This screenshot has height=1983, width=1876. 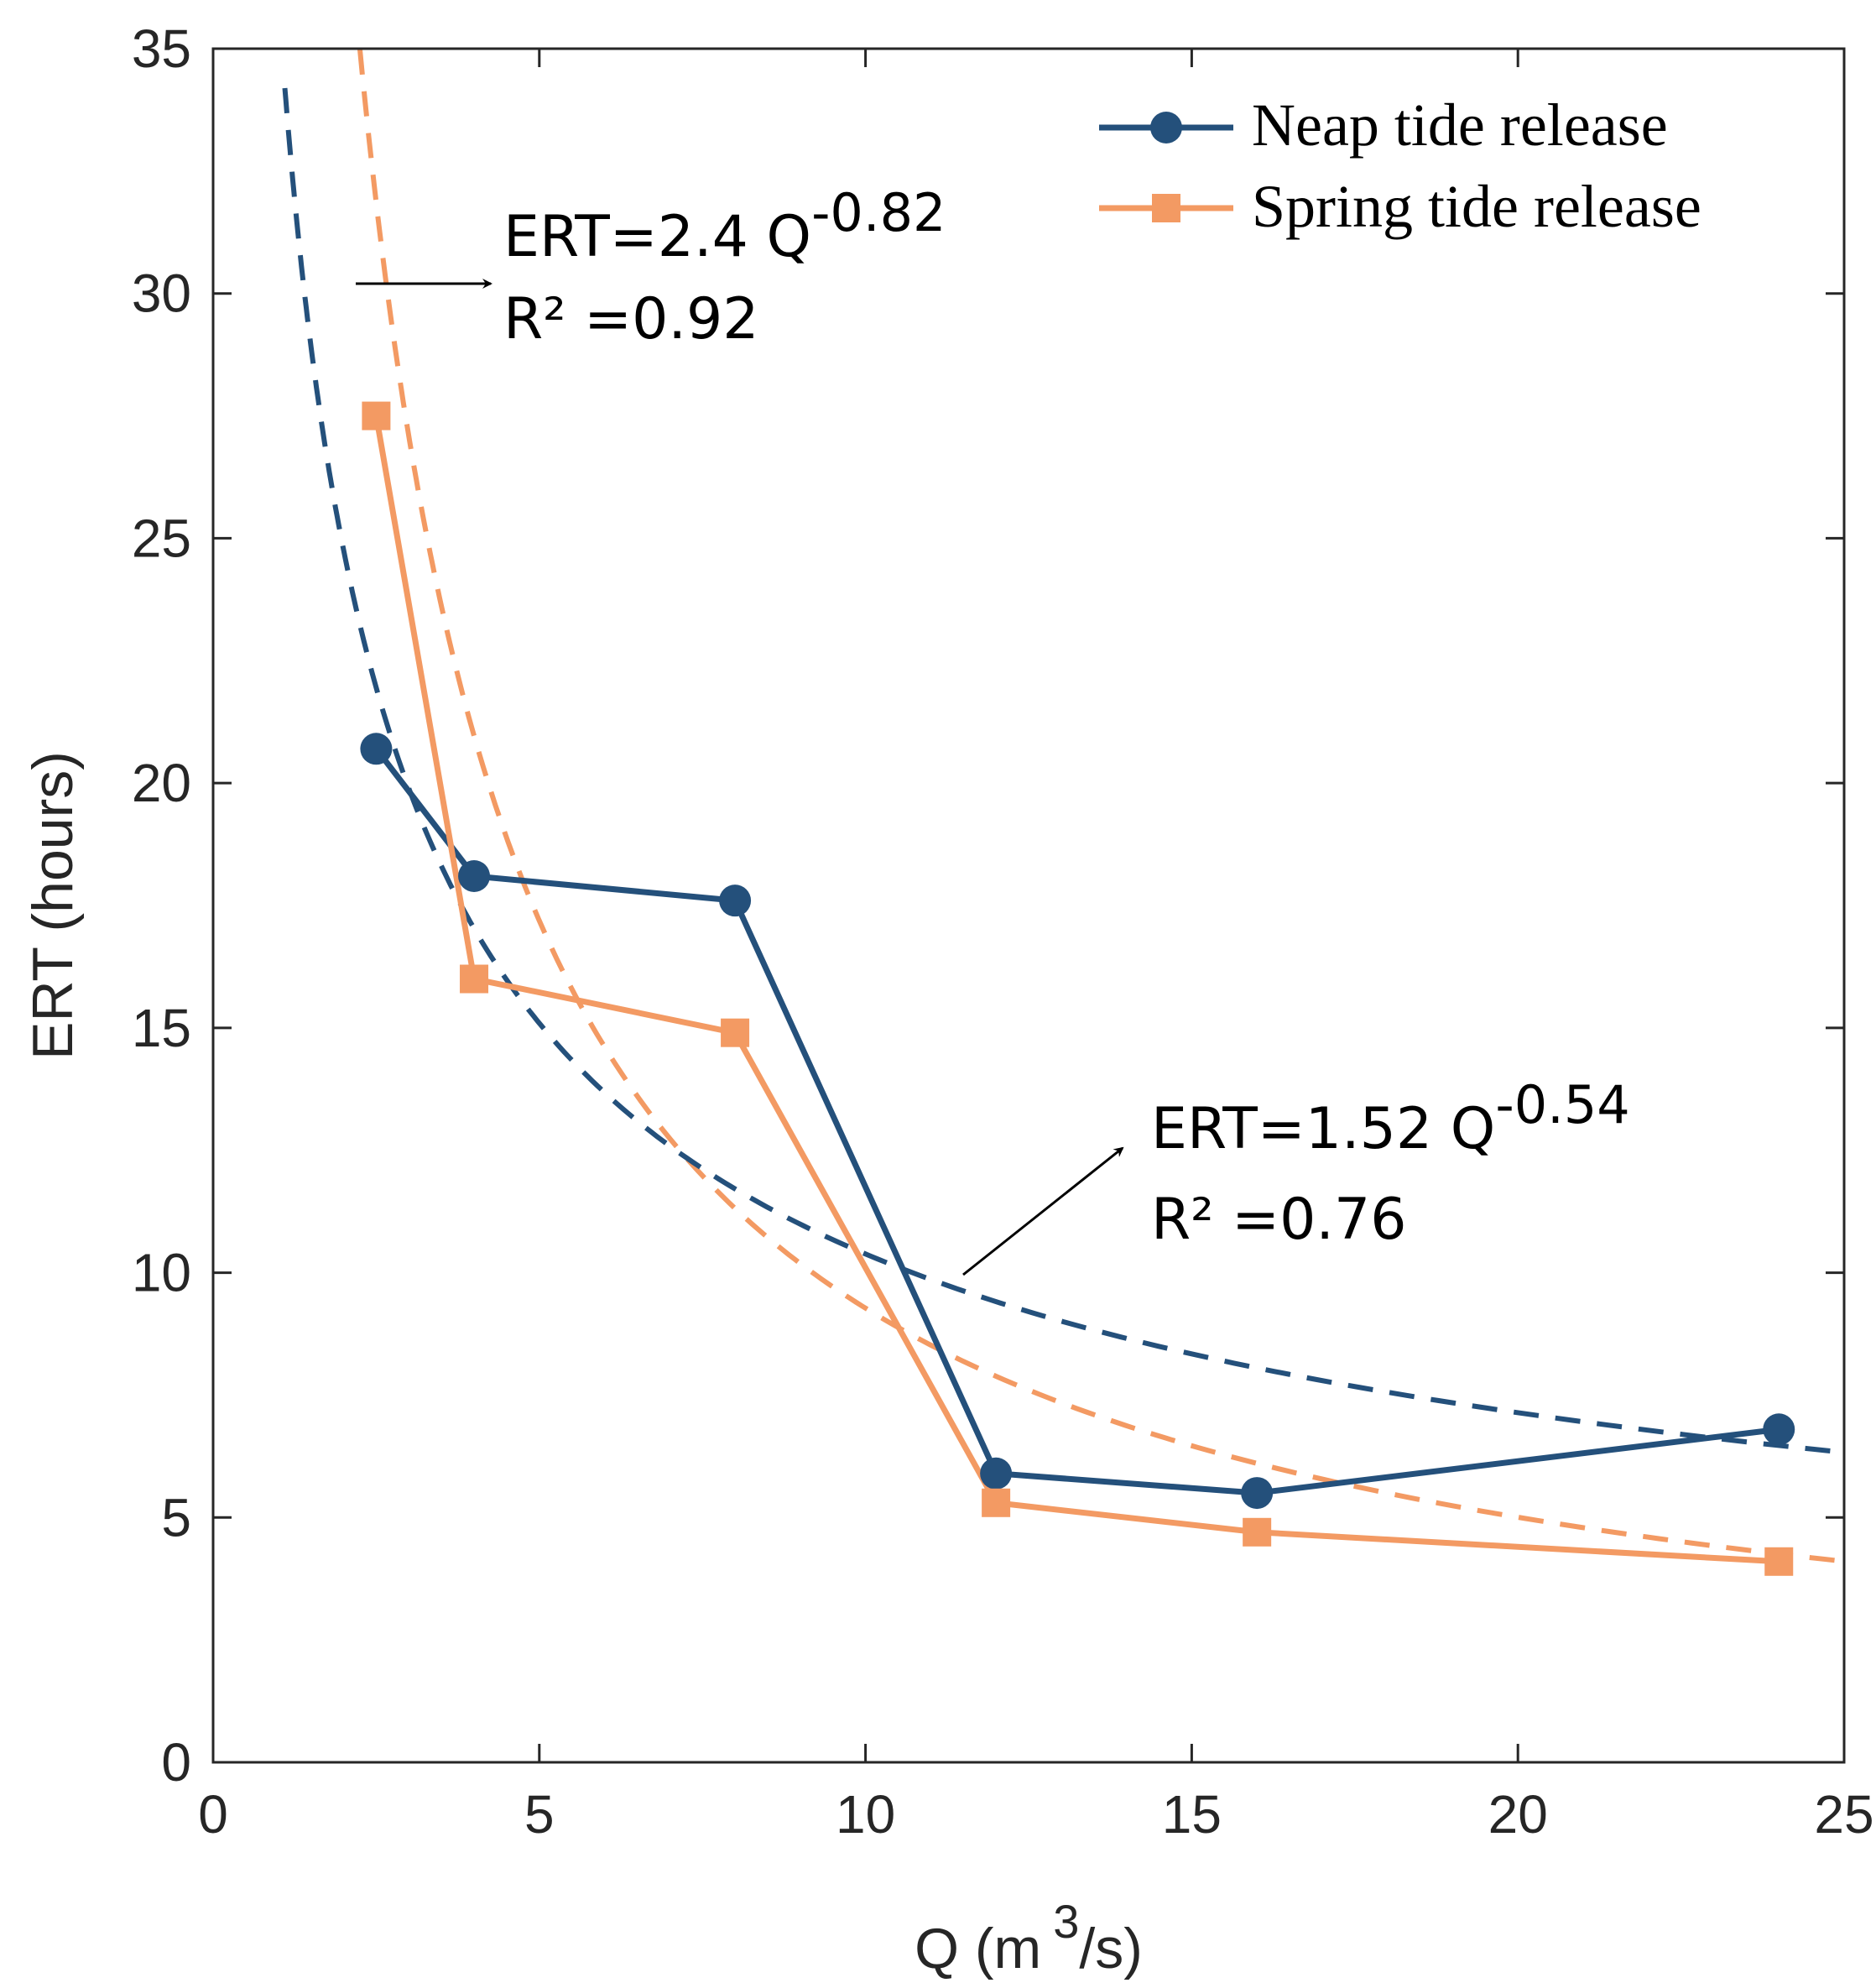 What do you see at coordinates (176, 1517) in the screenshot?
I see `y-tick-label: 5` at bounding box center [176, 1517].